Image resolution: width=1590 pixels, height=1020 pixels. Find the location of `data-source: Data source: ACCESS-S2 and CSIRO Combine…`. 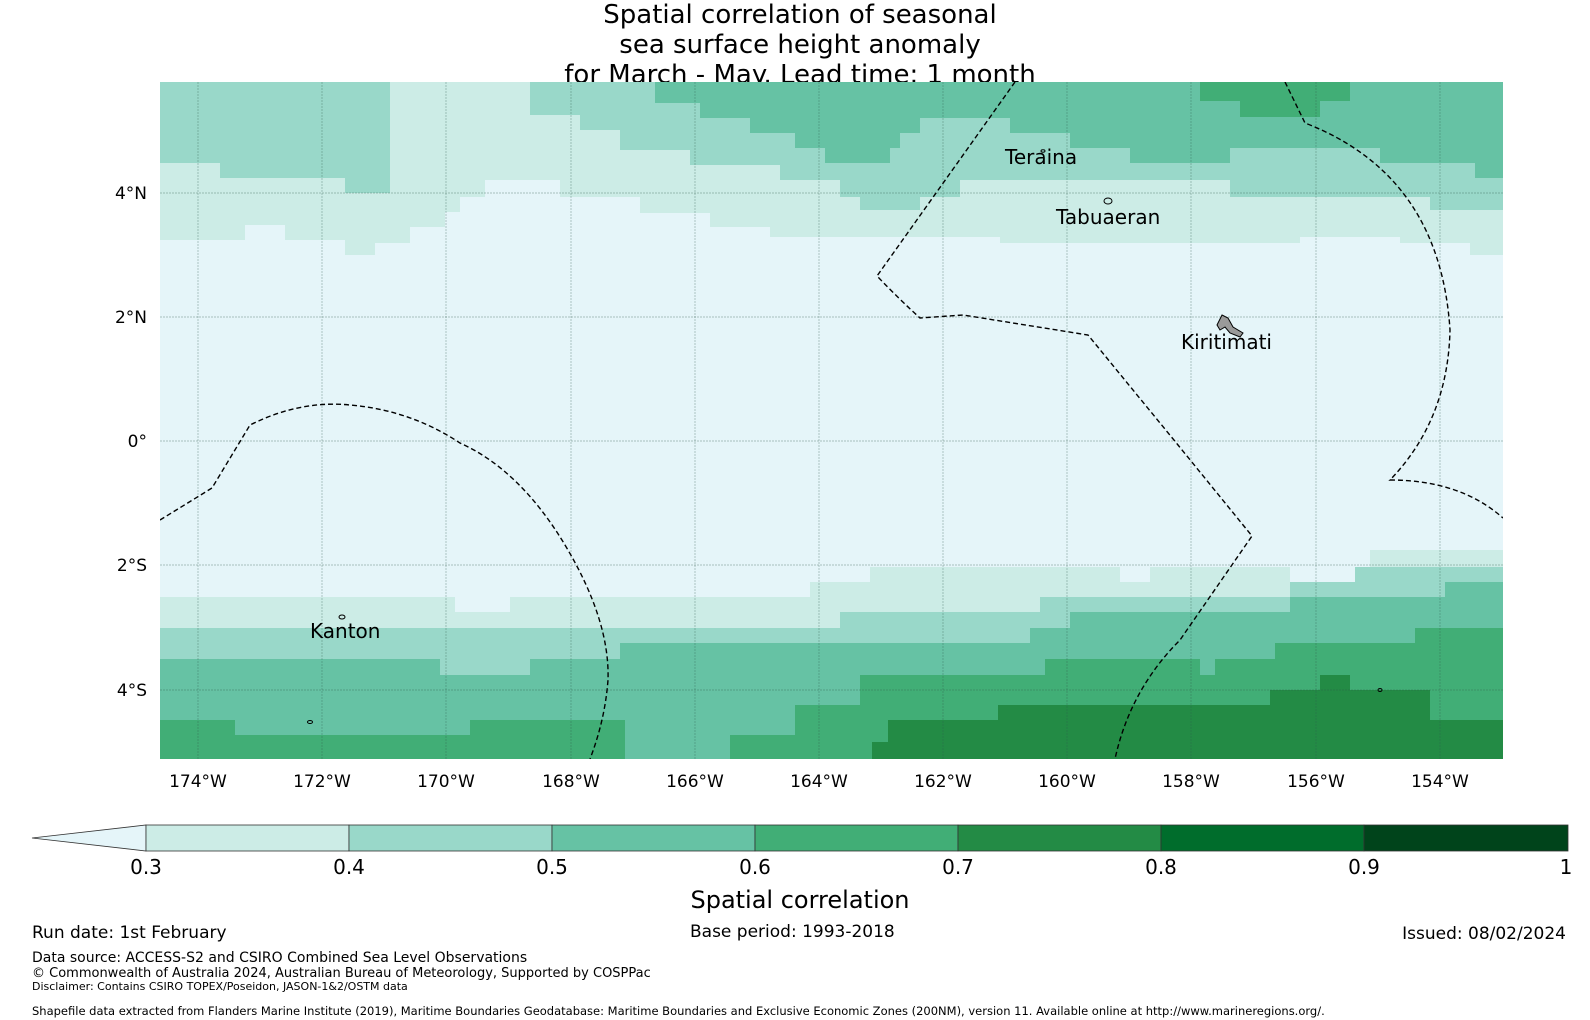

data-source: Data source: ACCESS-S2 and CSIRO Combine… is located at coordinates (280, 958).